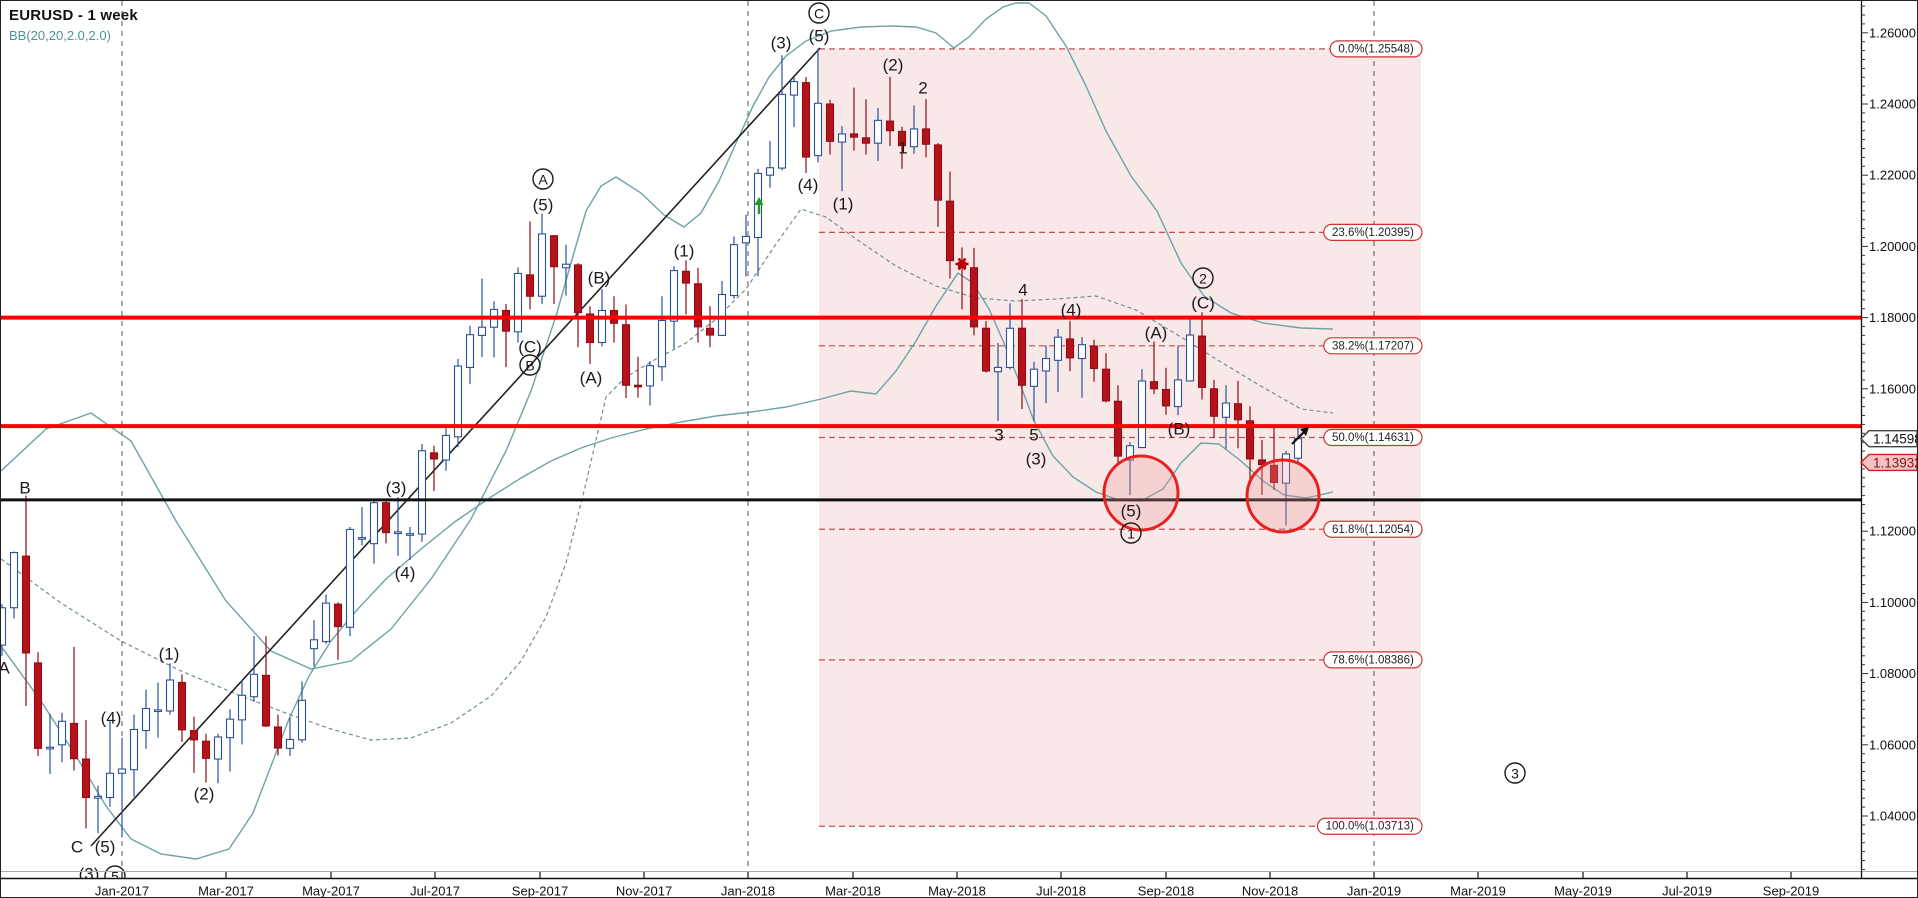 The height and width of the screenshot is (898, 1918). Describe the element at coordinates (959, 888) in the screenshot. I see `date-axis-background` at that location.